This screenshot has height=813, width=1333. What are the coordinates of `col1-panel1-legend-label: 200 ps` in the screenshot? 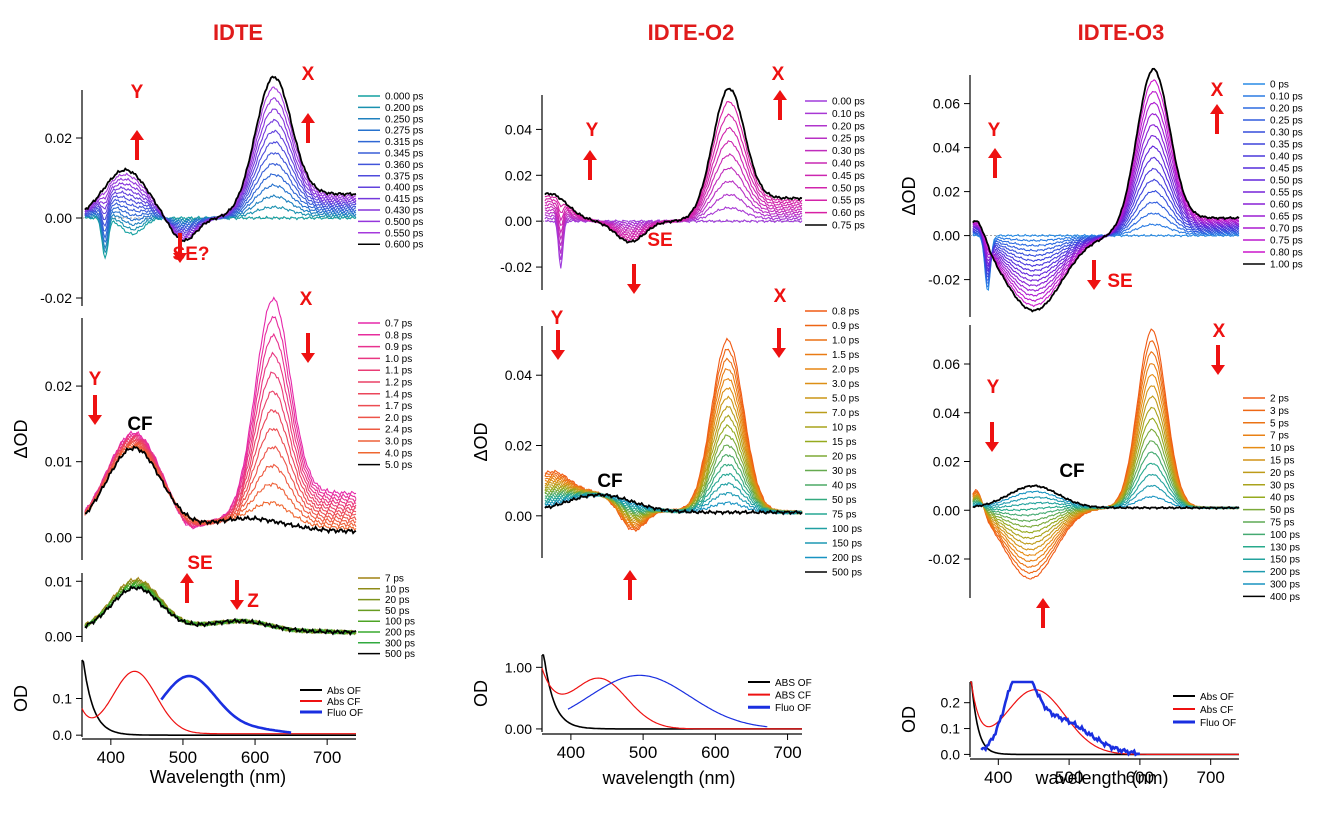 It's located at (847, 558).